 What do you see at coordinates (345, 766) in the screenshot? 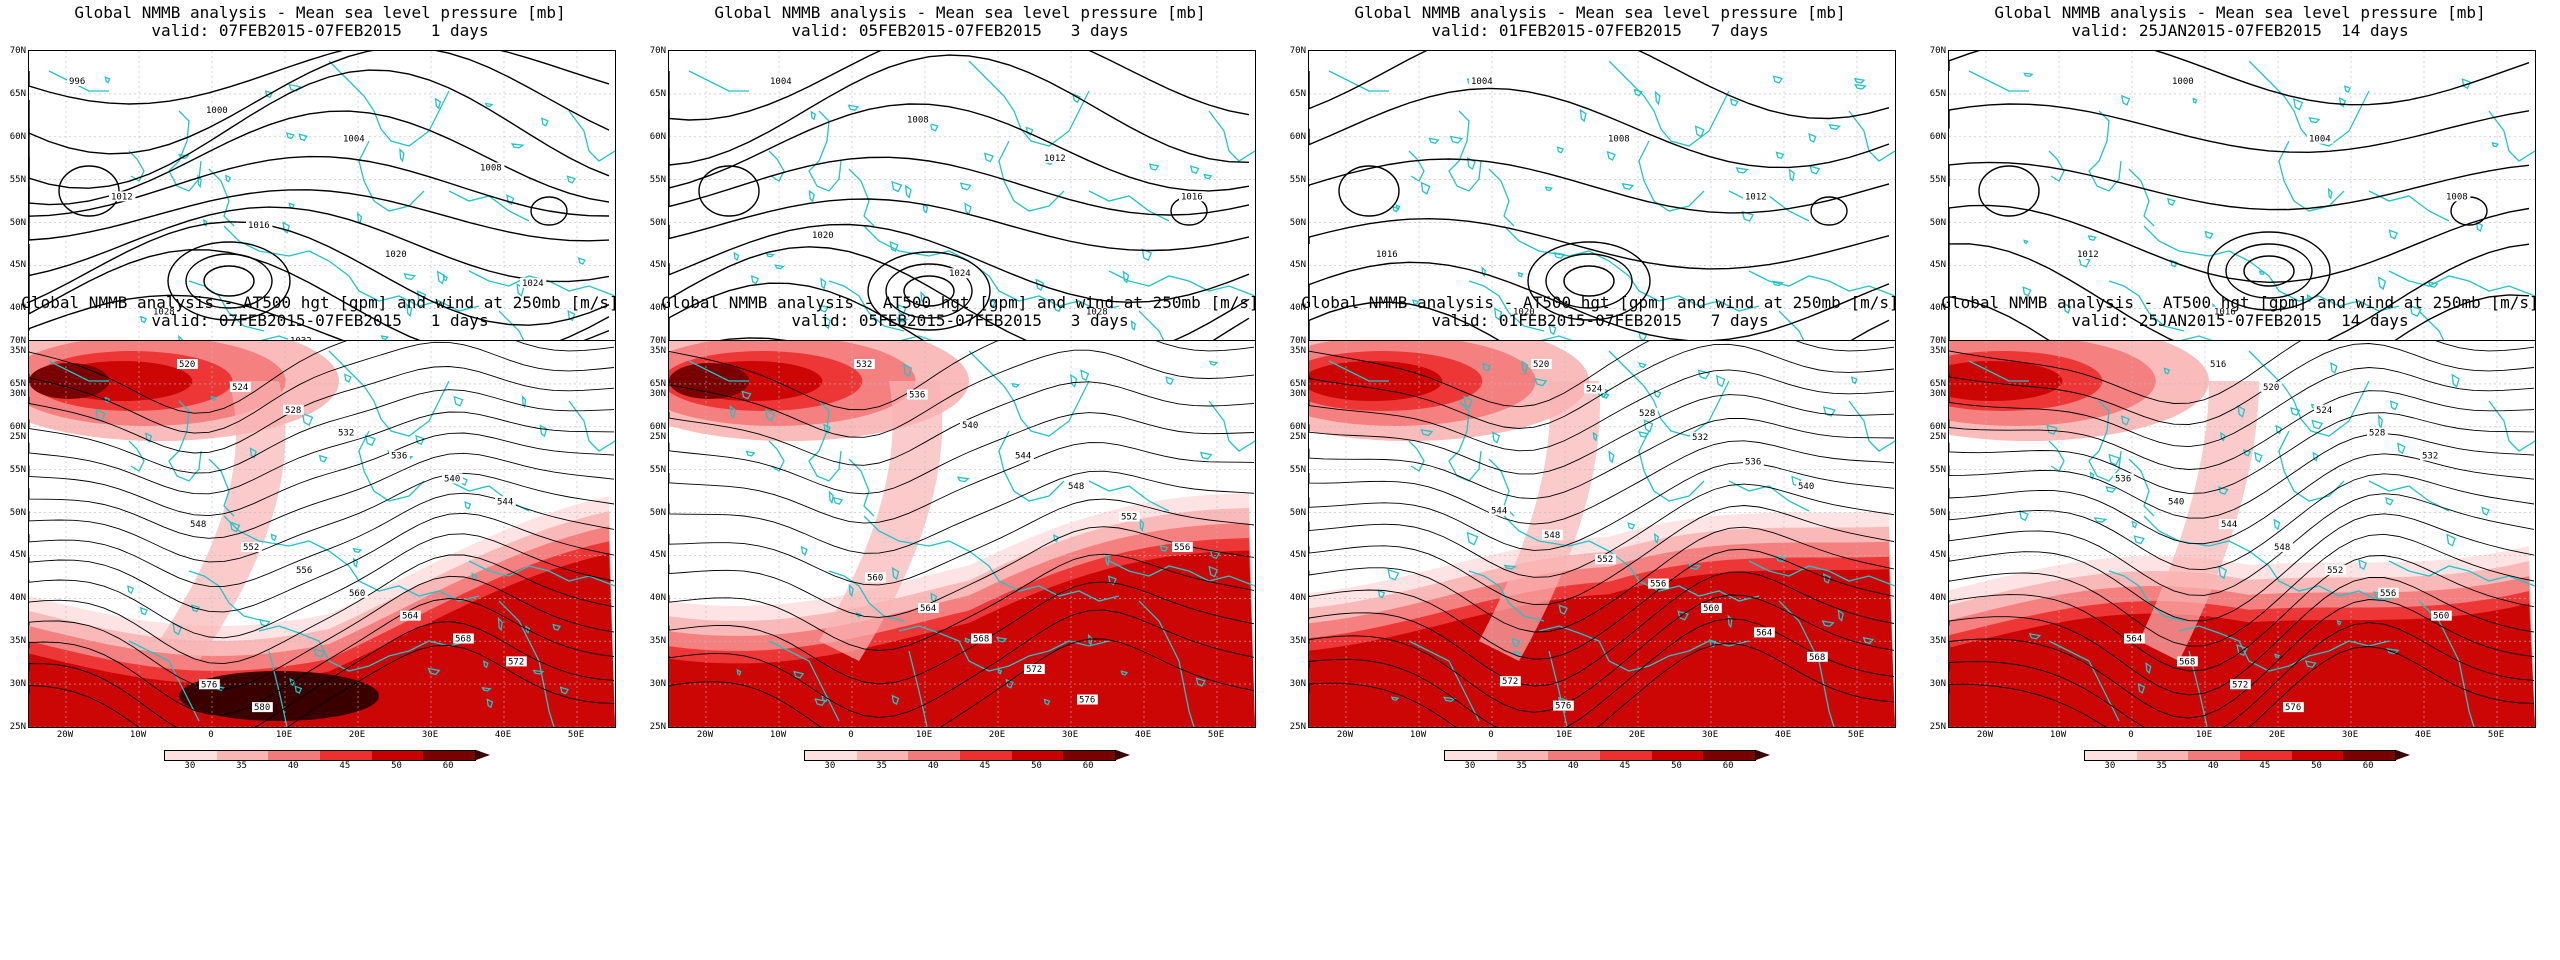
I see `colorbar-tick-label: 45` at bounding box center [345, 766].